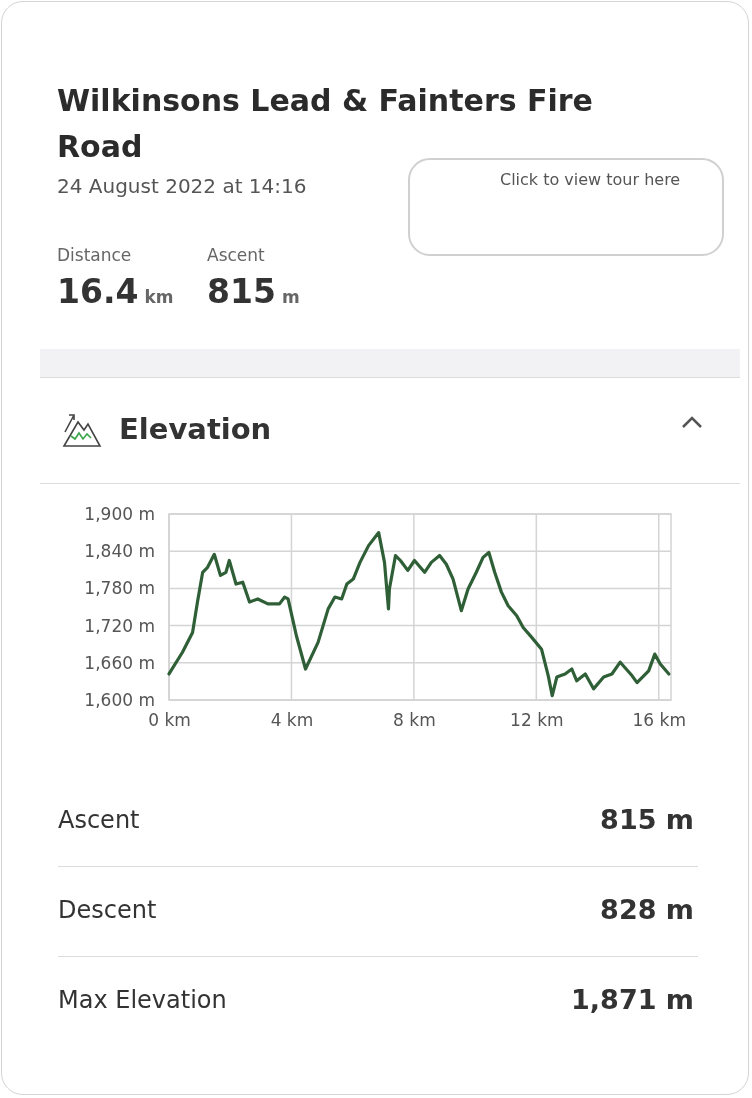 The image size is (752, 1098). I want to click on text: Distance, so click(94, 255).